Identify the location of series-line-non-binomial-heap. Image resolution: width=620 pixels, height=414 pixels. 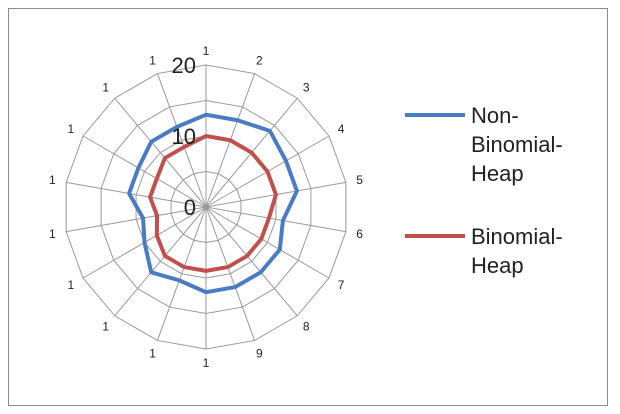
(213, 203).